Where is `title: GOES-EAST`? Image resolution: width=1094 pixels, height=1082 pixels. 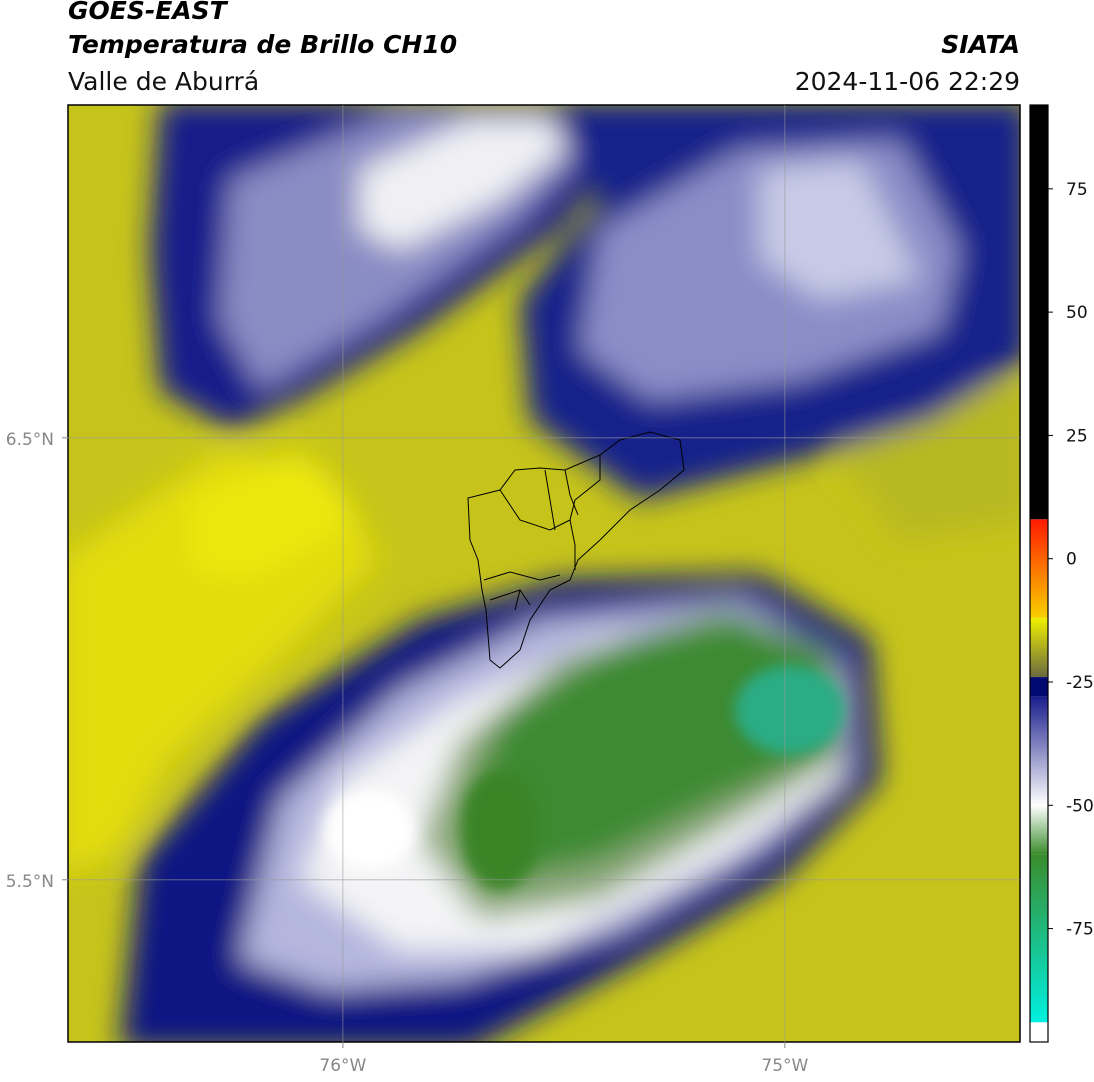
title: GOES-EAST is located at coordinates (148, 12).